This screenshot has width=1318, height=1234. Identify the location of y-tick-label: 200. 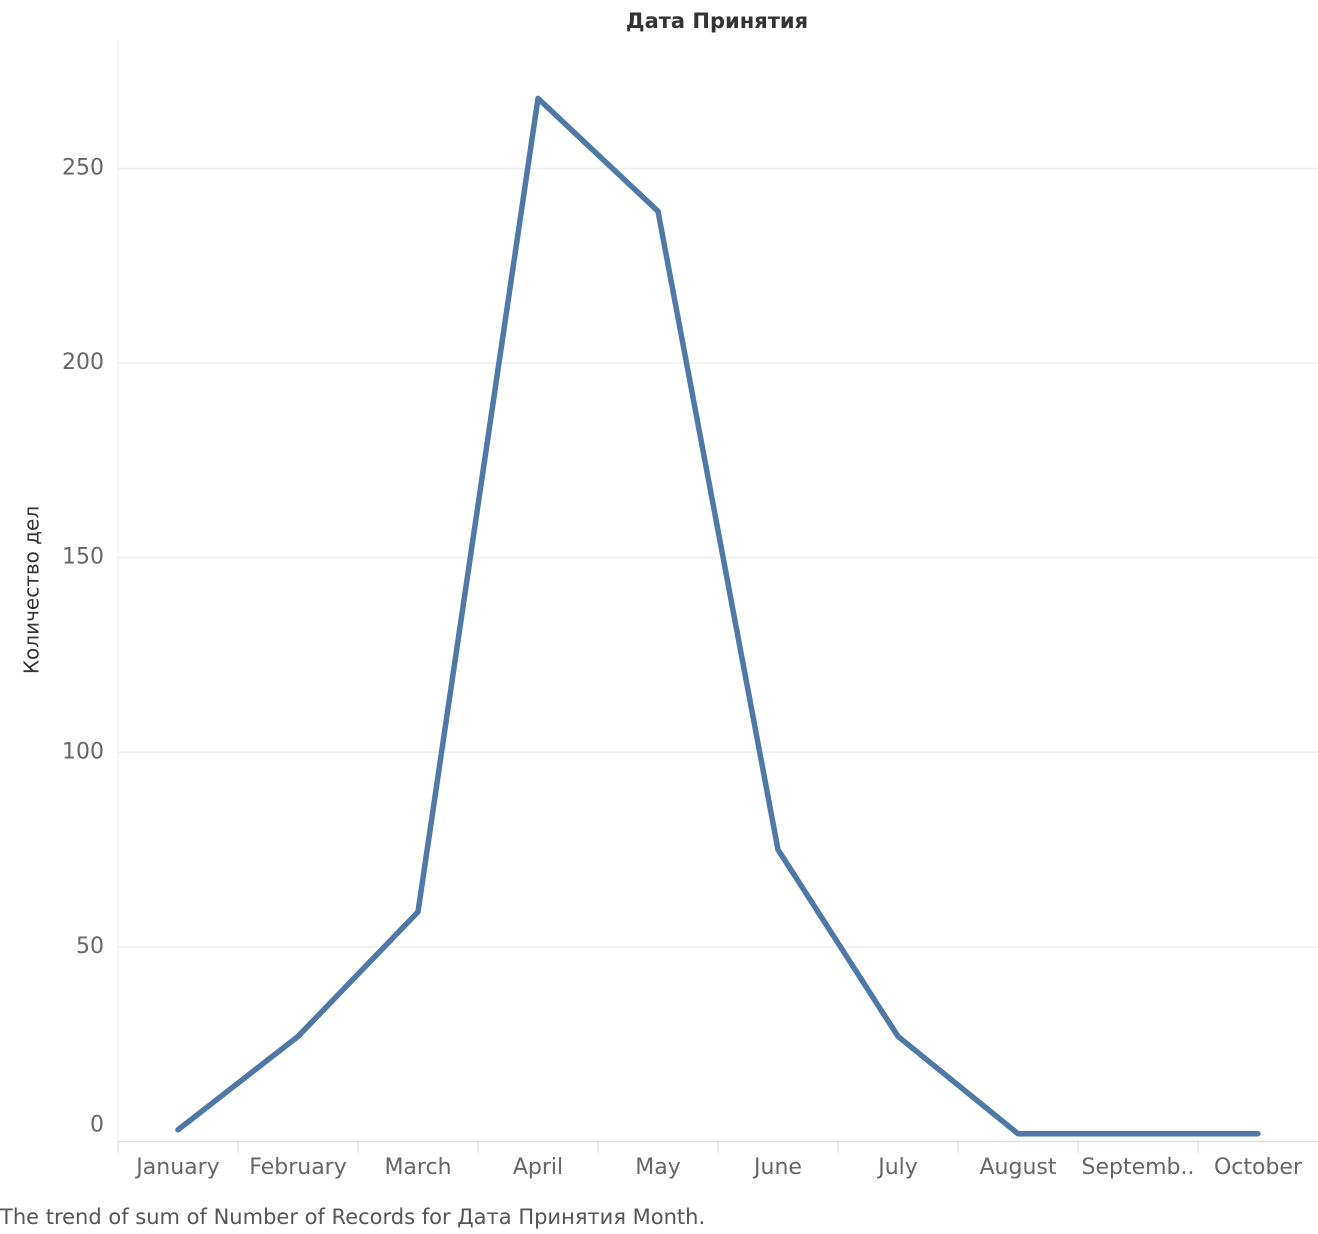
(83, 362).